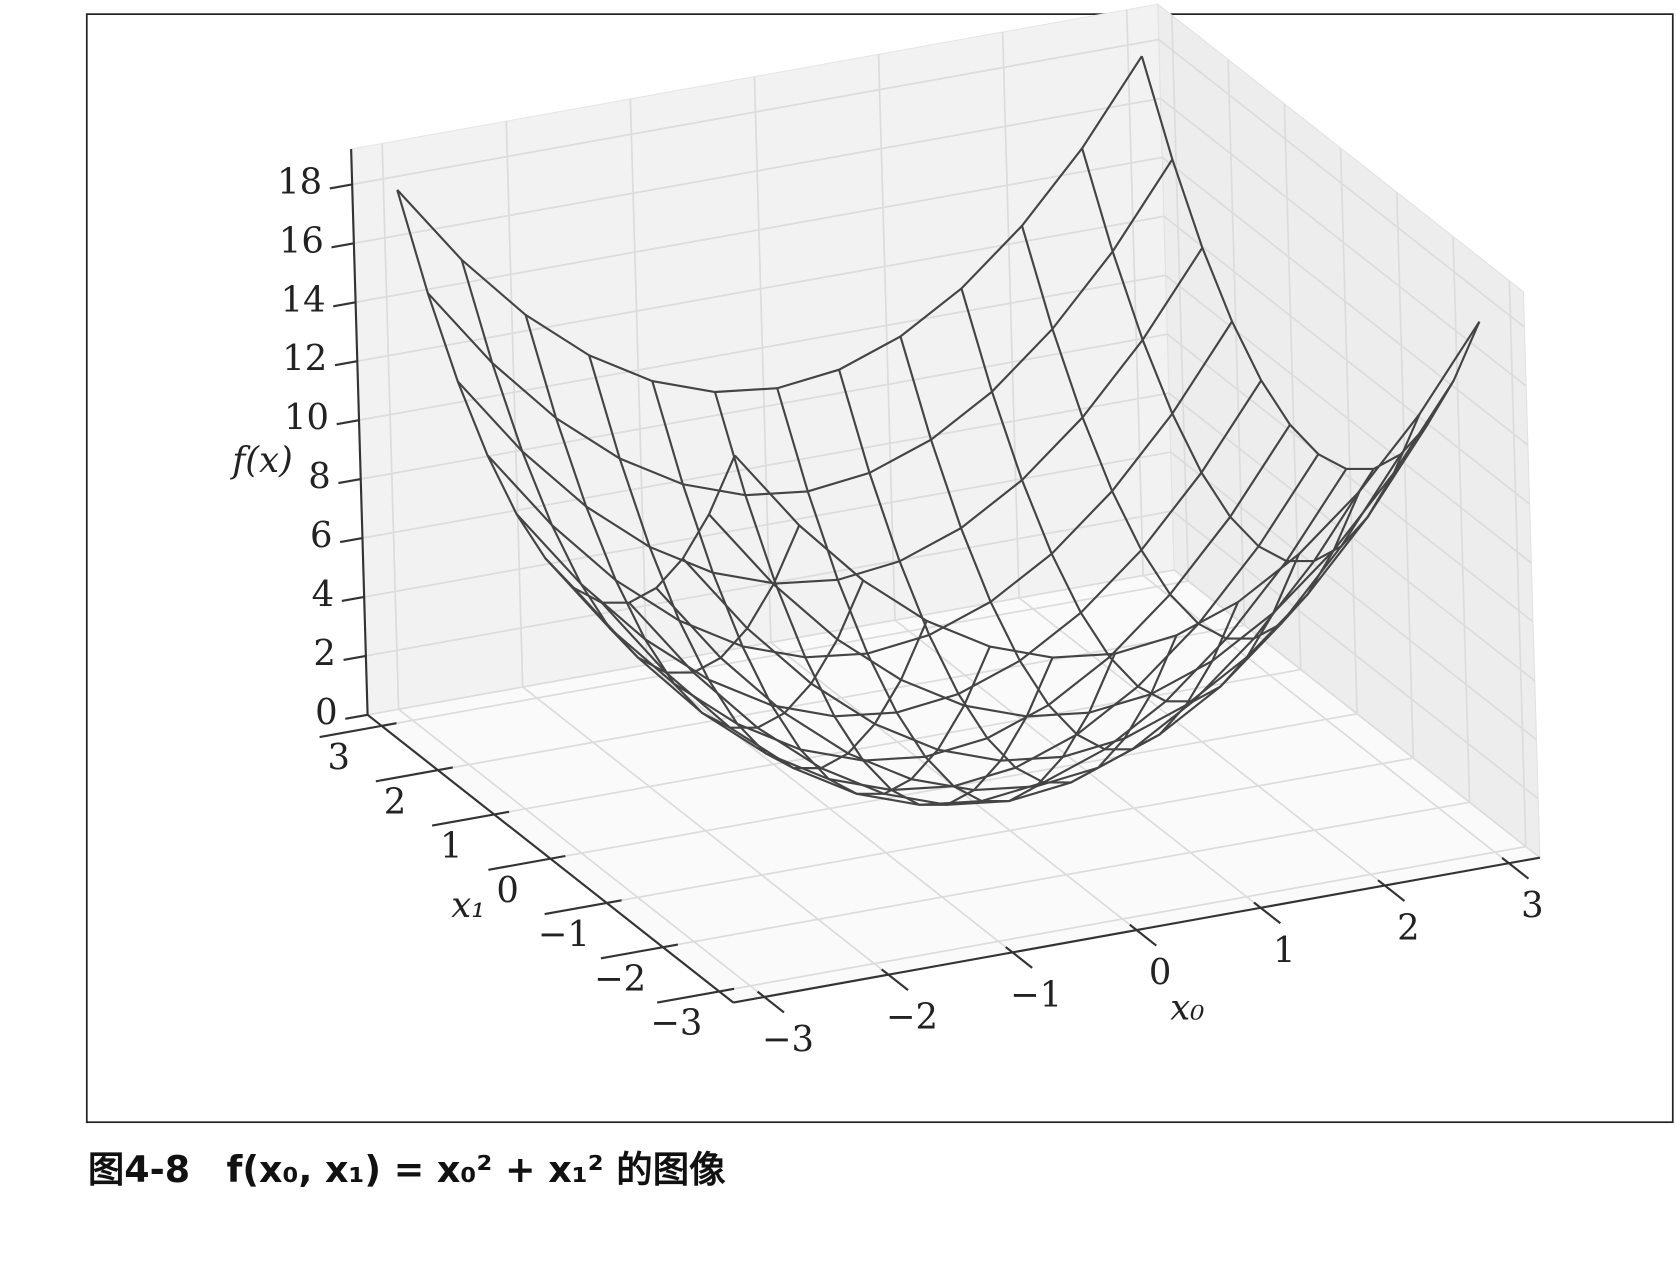  I want to click on y-tick-label: 1, so click(451, 846).